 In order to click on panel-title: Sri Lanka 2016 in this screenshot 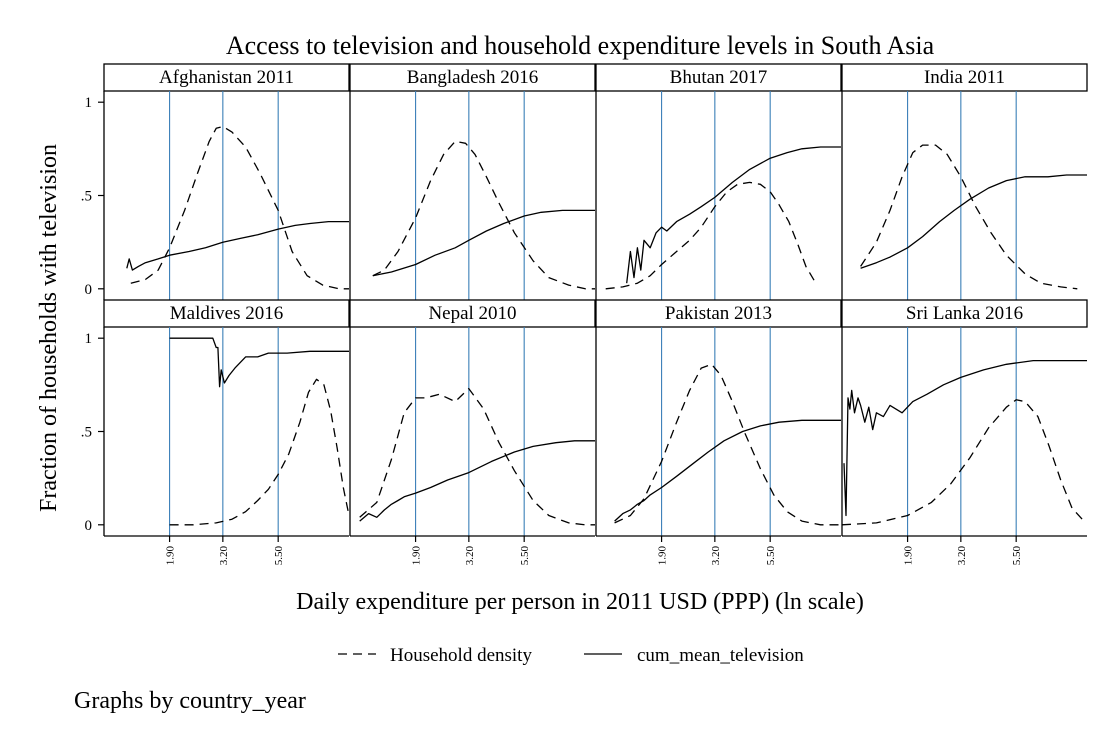, I will do `click(964, 313)`.